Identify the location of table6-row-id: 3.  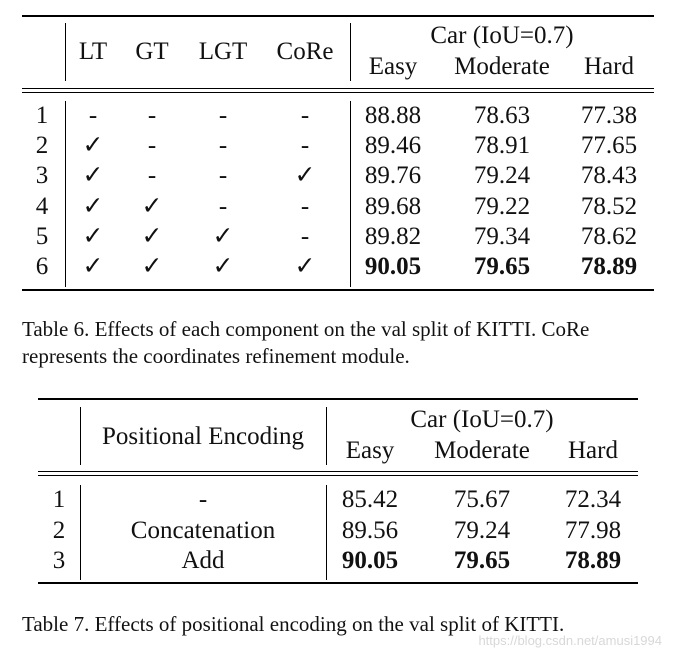
(42, 175).